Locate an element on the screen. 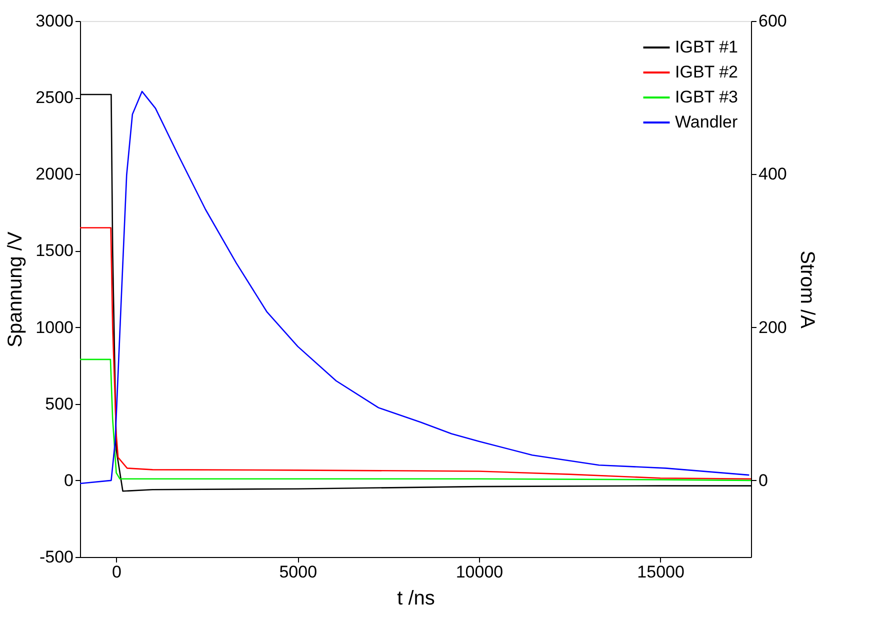 The height and width of the screenshot is (635, 883). y2-tick-label: 600 is located at coordinates (772, 21).